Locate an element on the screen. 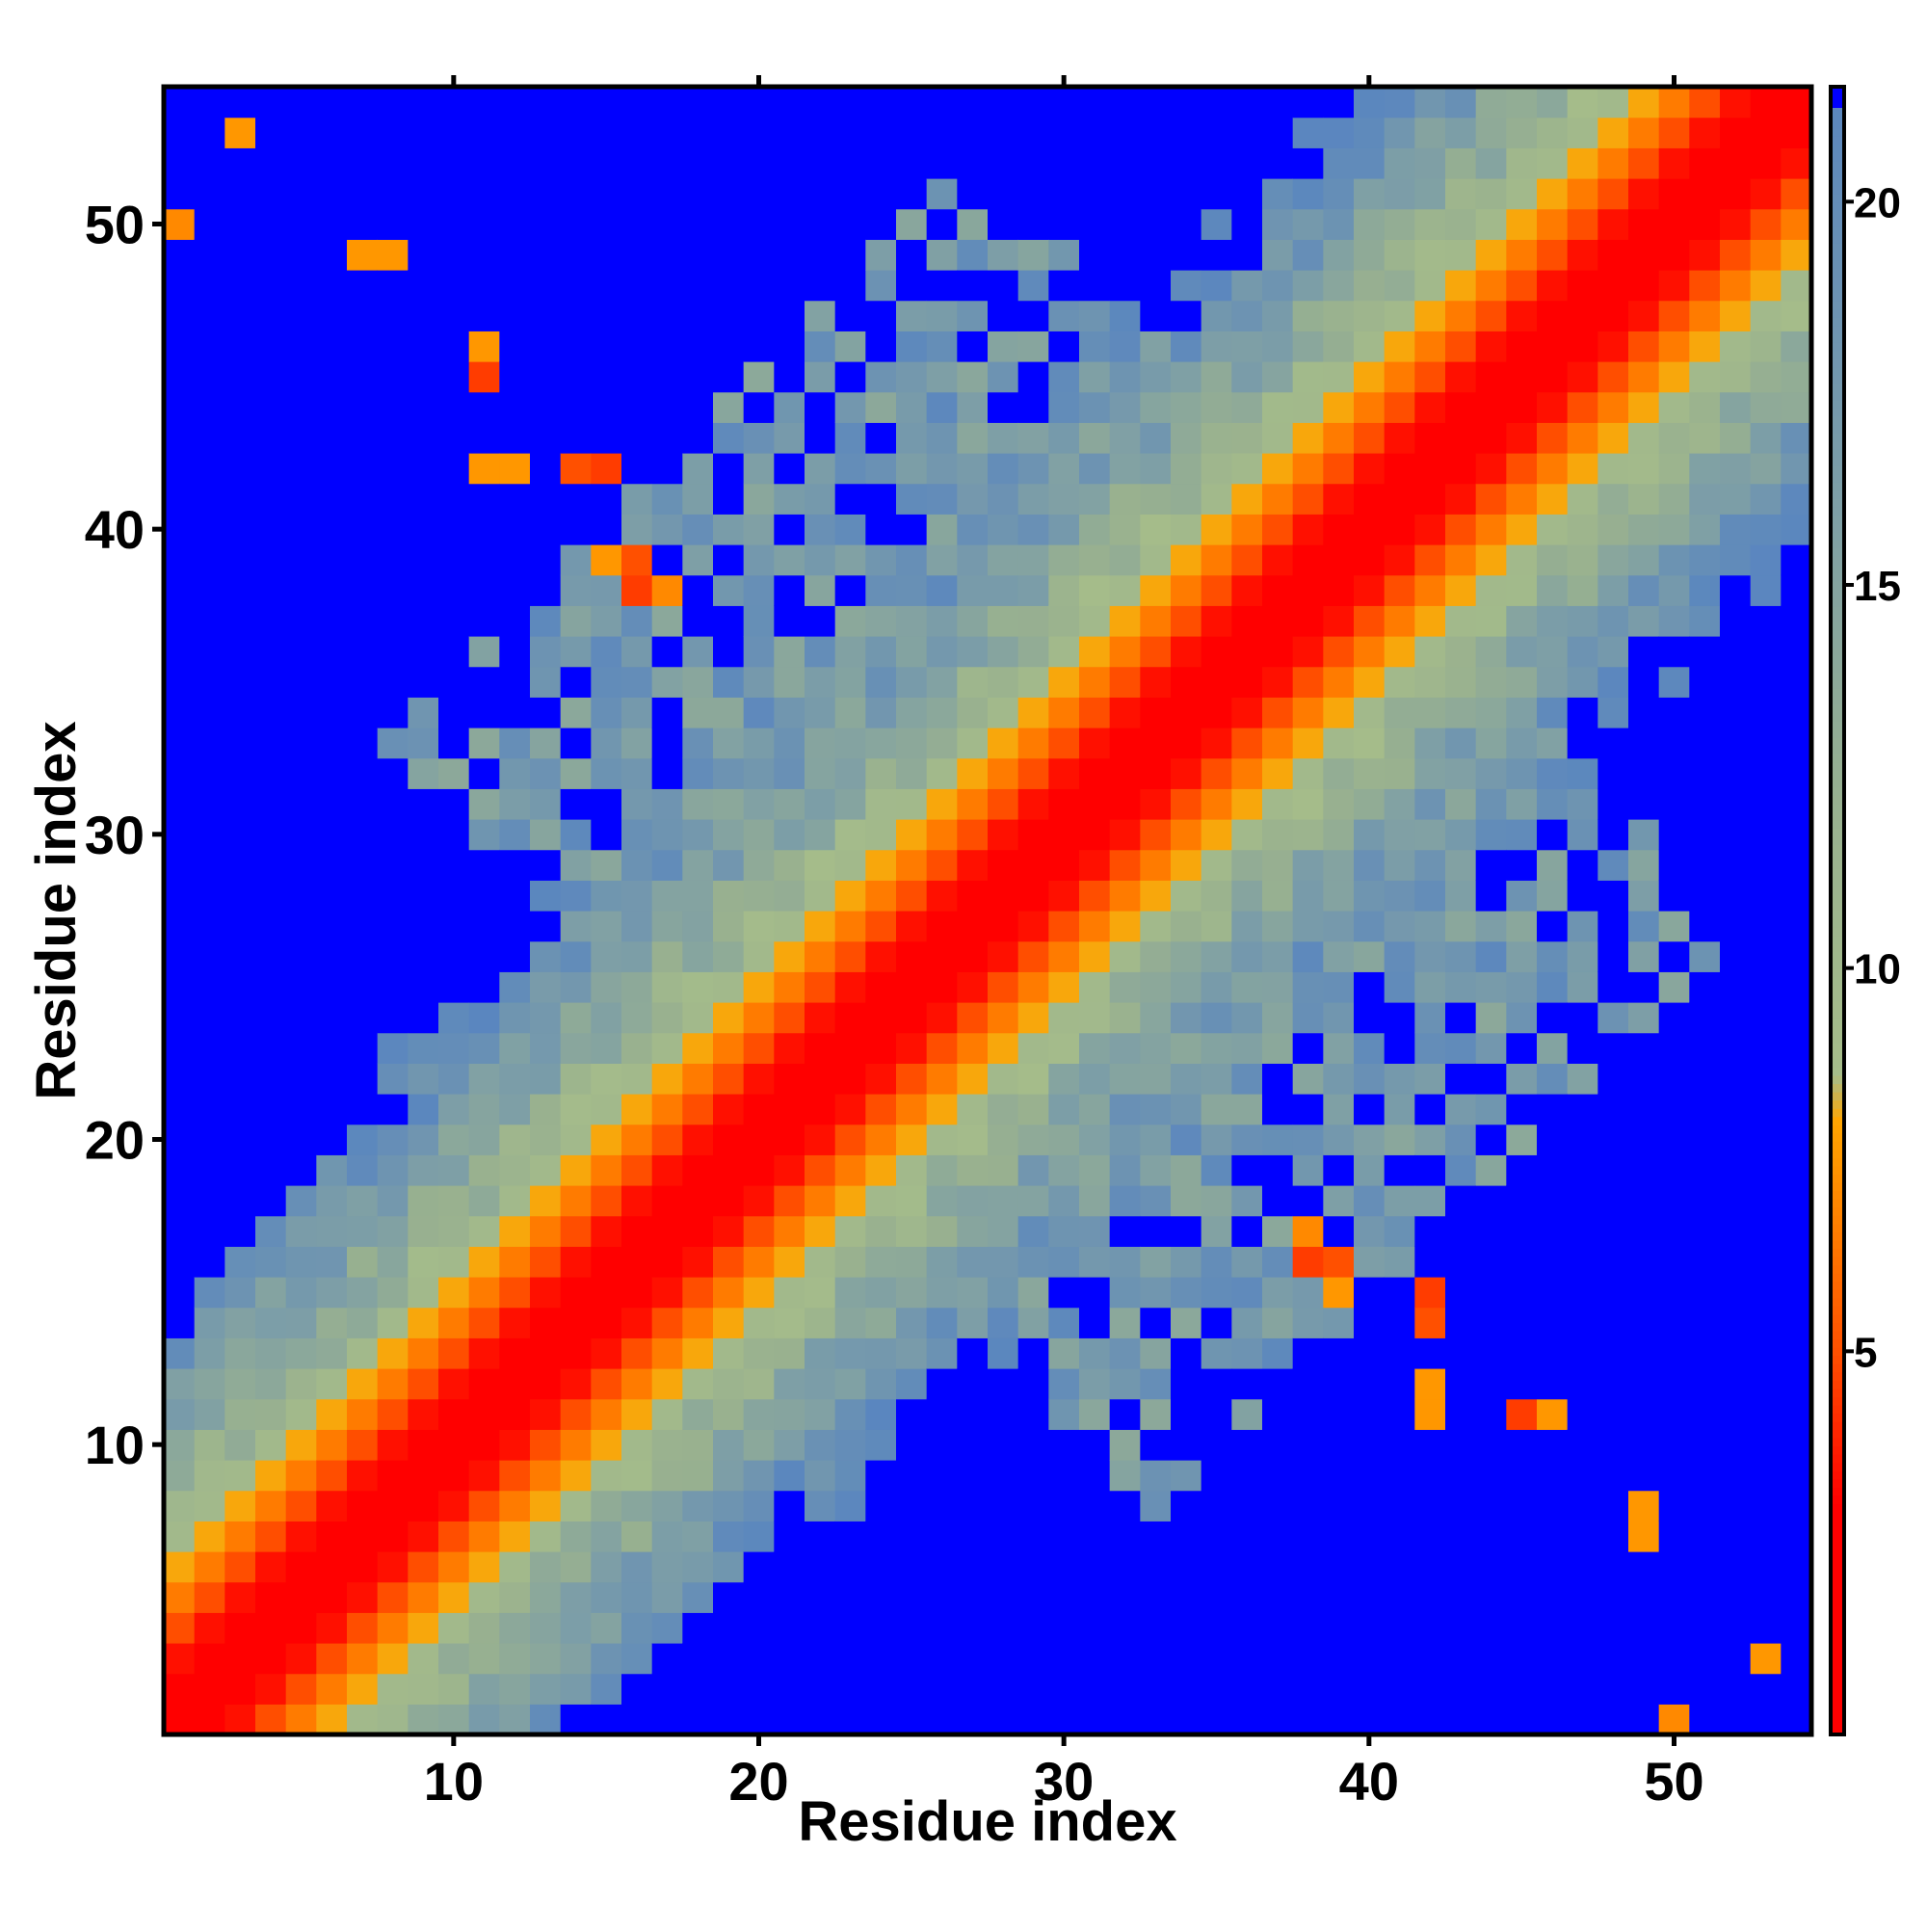 This screenshot has width=1927, height=1932. colorbar is located at coordinates (1838, 910).